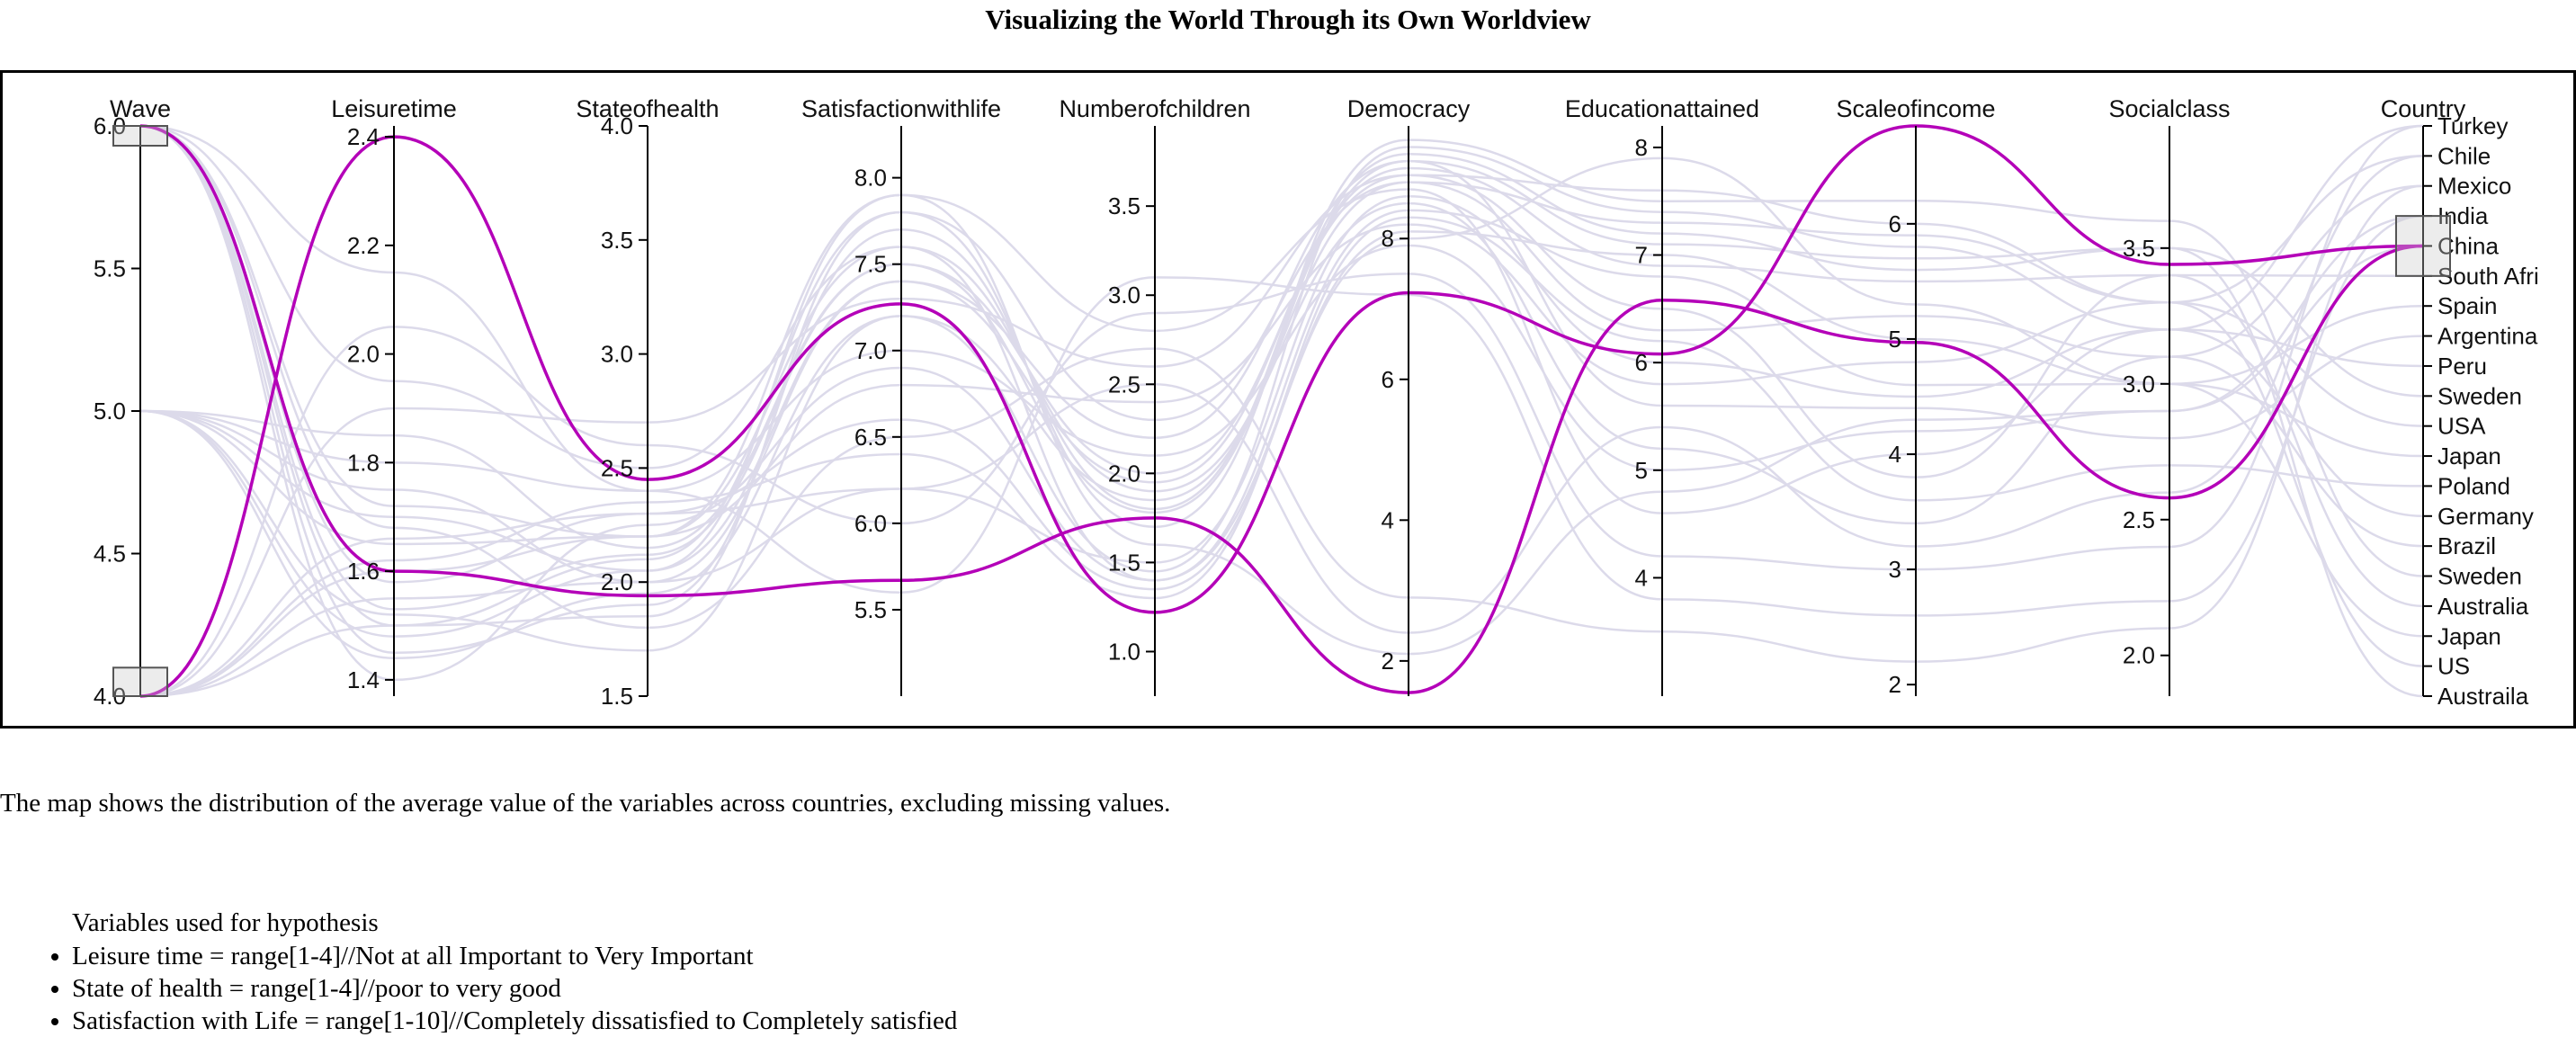 The height and width of the screenshot is (1037, 2576). What do you see at coordinates (110, 268) in the screenshot?
I see `tick-label: 5.5` at bounding box center [110, 268].